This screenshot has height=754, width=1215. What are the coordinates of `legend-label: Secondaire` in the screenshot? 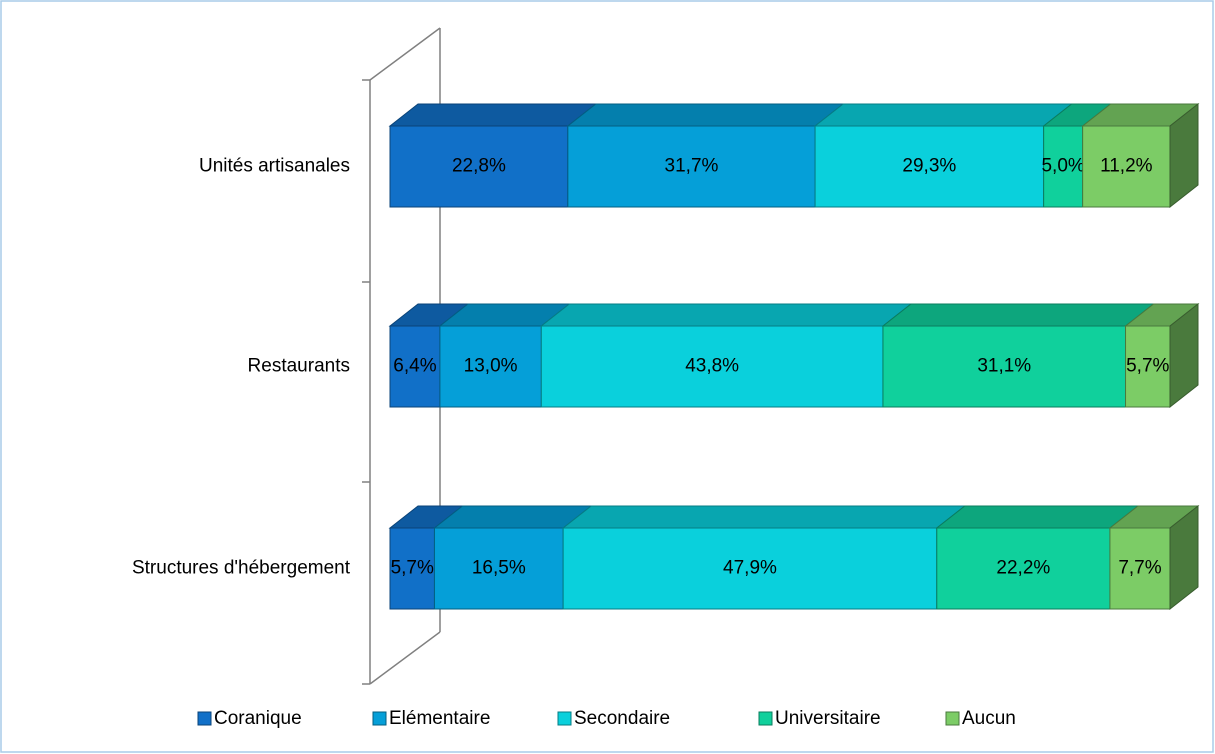 It's located at (622, 718).